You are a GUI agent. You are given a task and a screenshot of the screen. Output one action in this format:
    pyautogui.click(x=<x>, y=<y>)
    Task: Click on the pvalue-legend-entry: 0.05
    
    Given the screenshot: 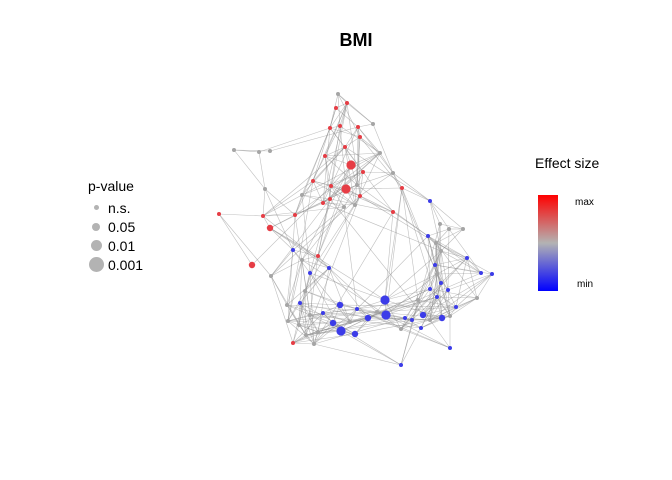 What is the action you would take?
    pyautogui.click(x=115, y=226)
    